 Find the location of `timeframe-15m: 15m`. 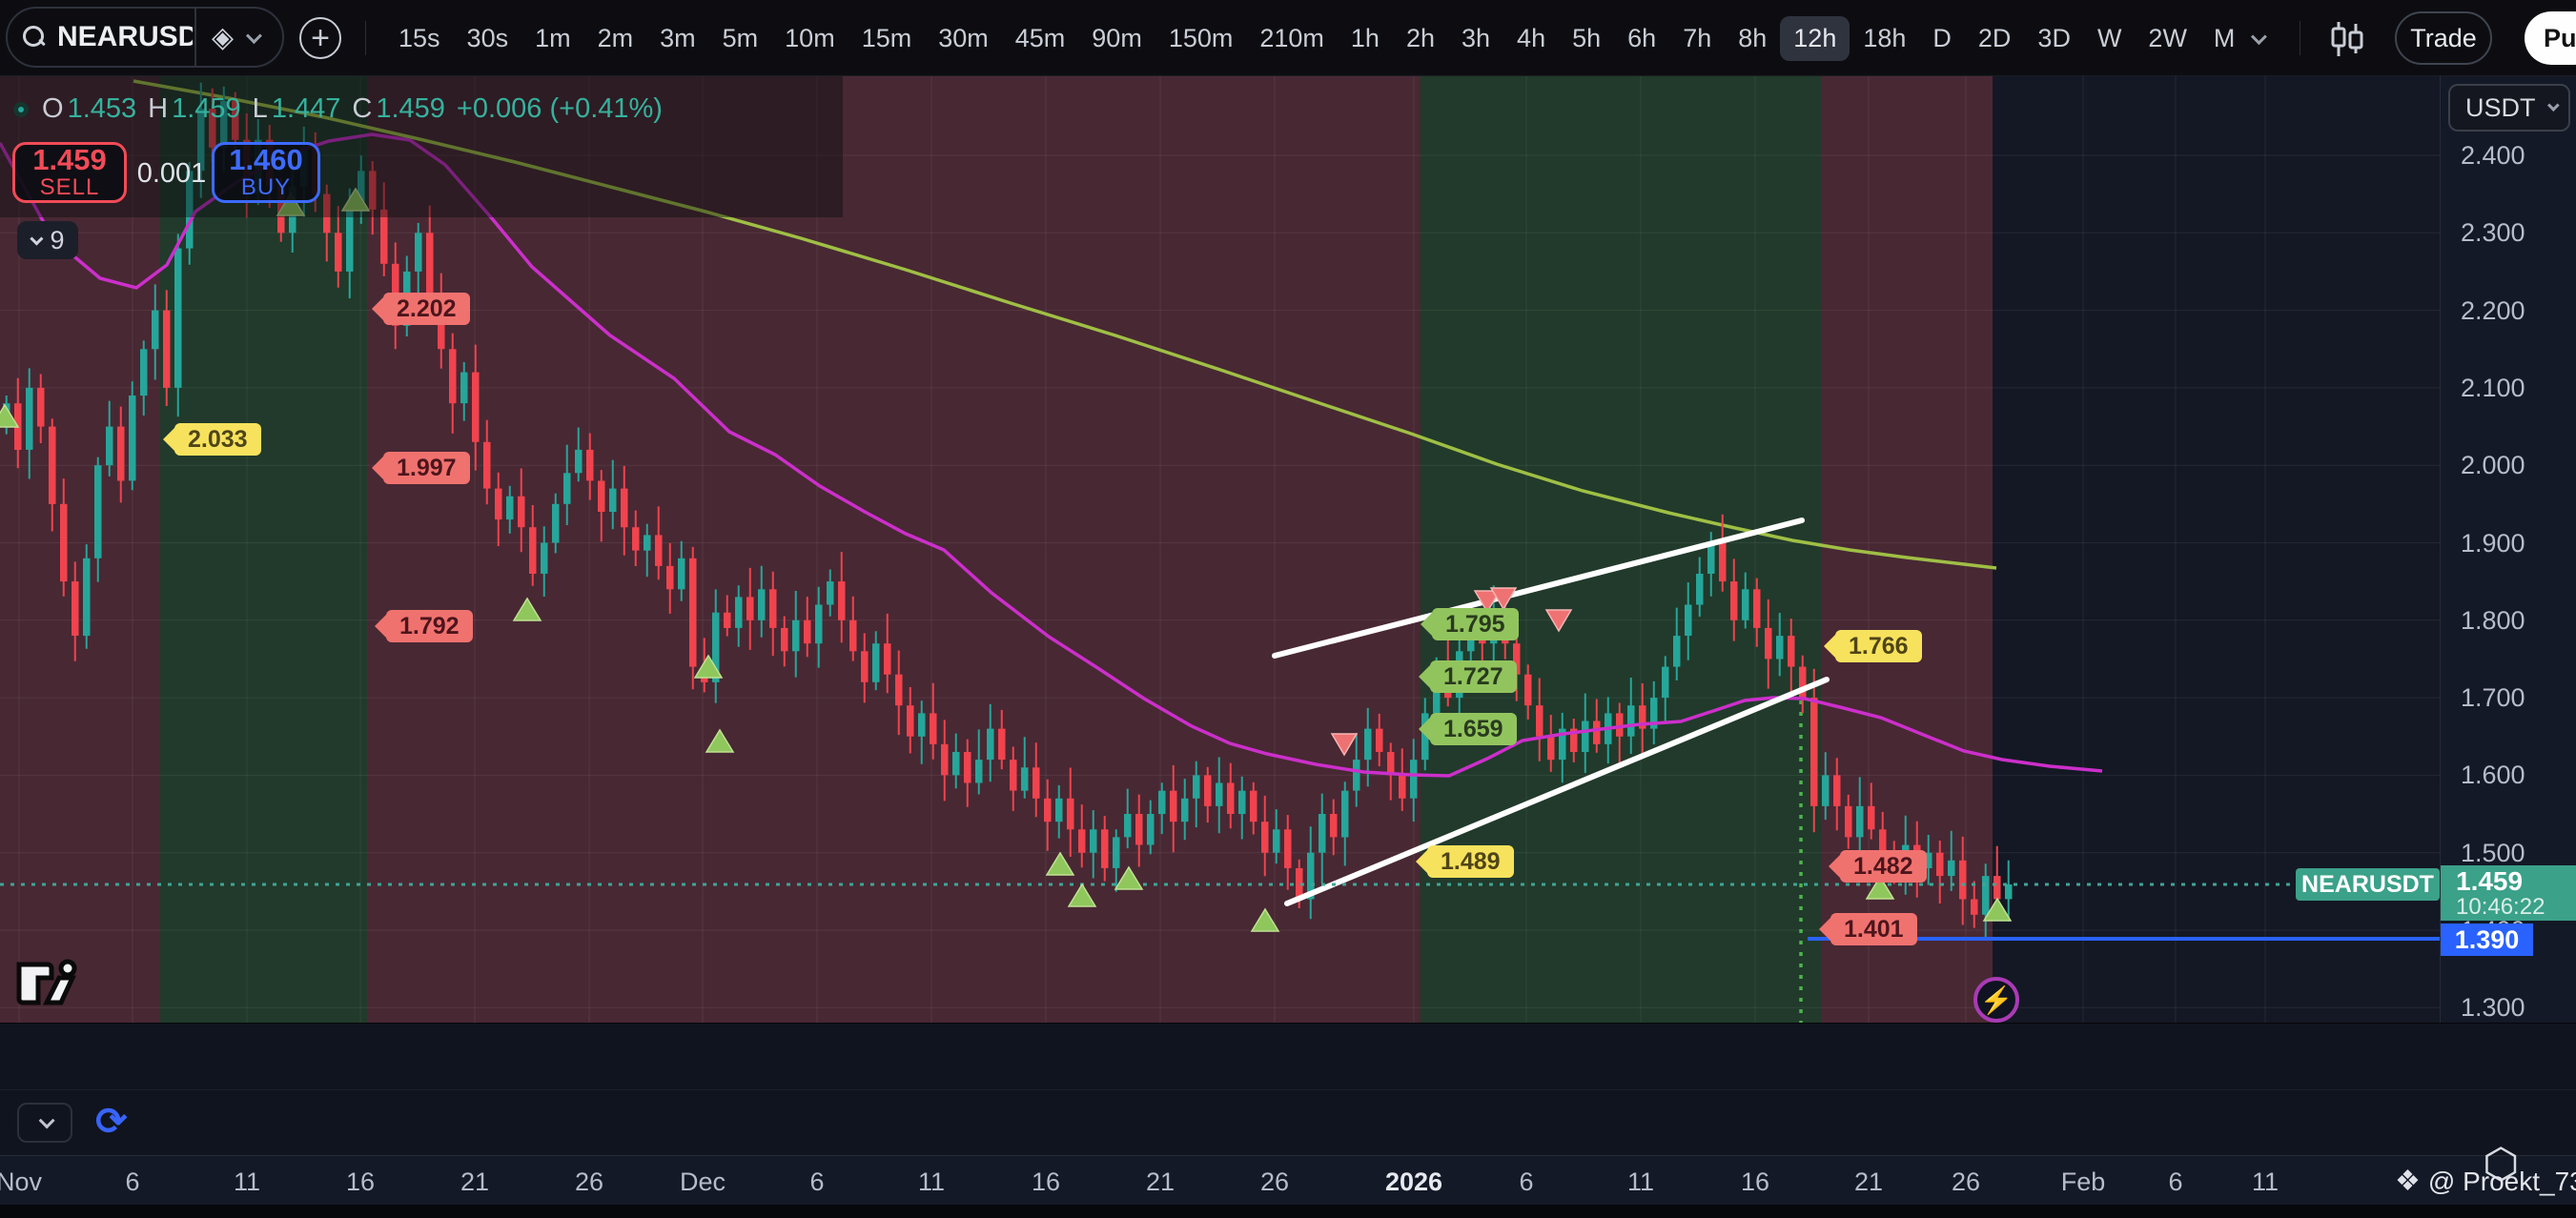

timeframe-15m: 15m is located at coordinates (886, 37).